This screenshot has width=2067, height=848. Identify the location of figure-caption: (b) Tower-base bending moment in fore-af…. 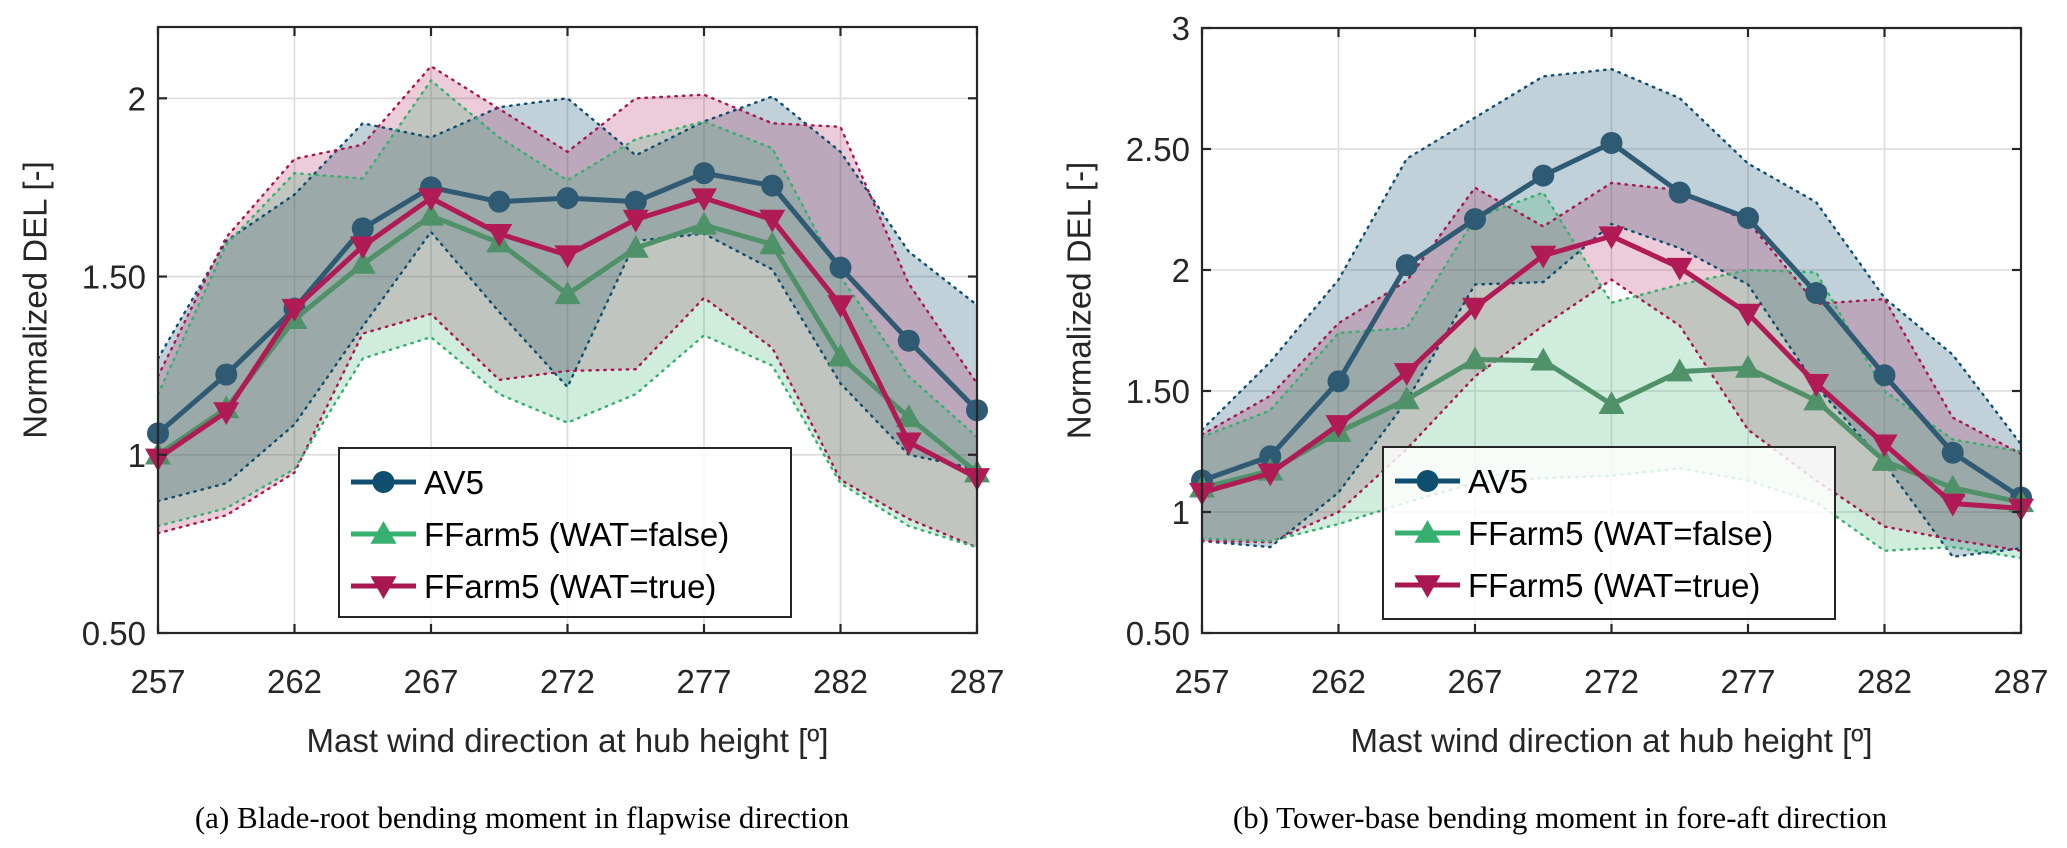
(1560, 817).